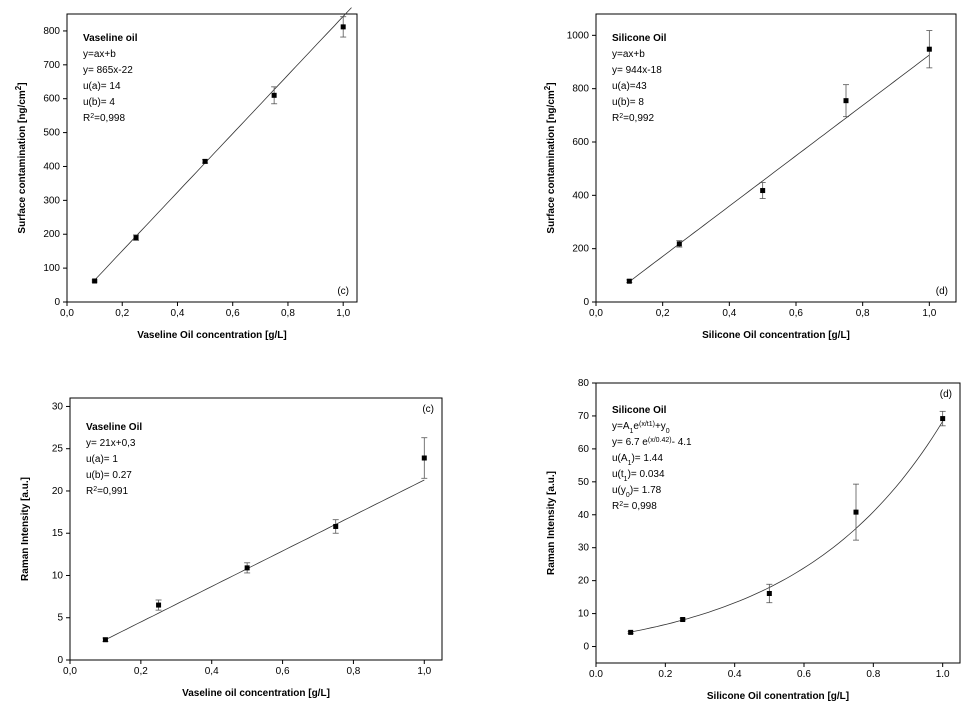 This screenshot has width=968, height=722. Describe the element at coordinates (108, 70) in the screenshot. I see `fit-annotation-part: y= 865x-22` at that location.